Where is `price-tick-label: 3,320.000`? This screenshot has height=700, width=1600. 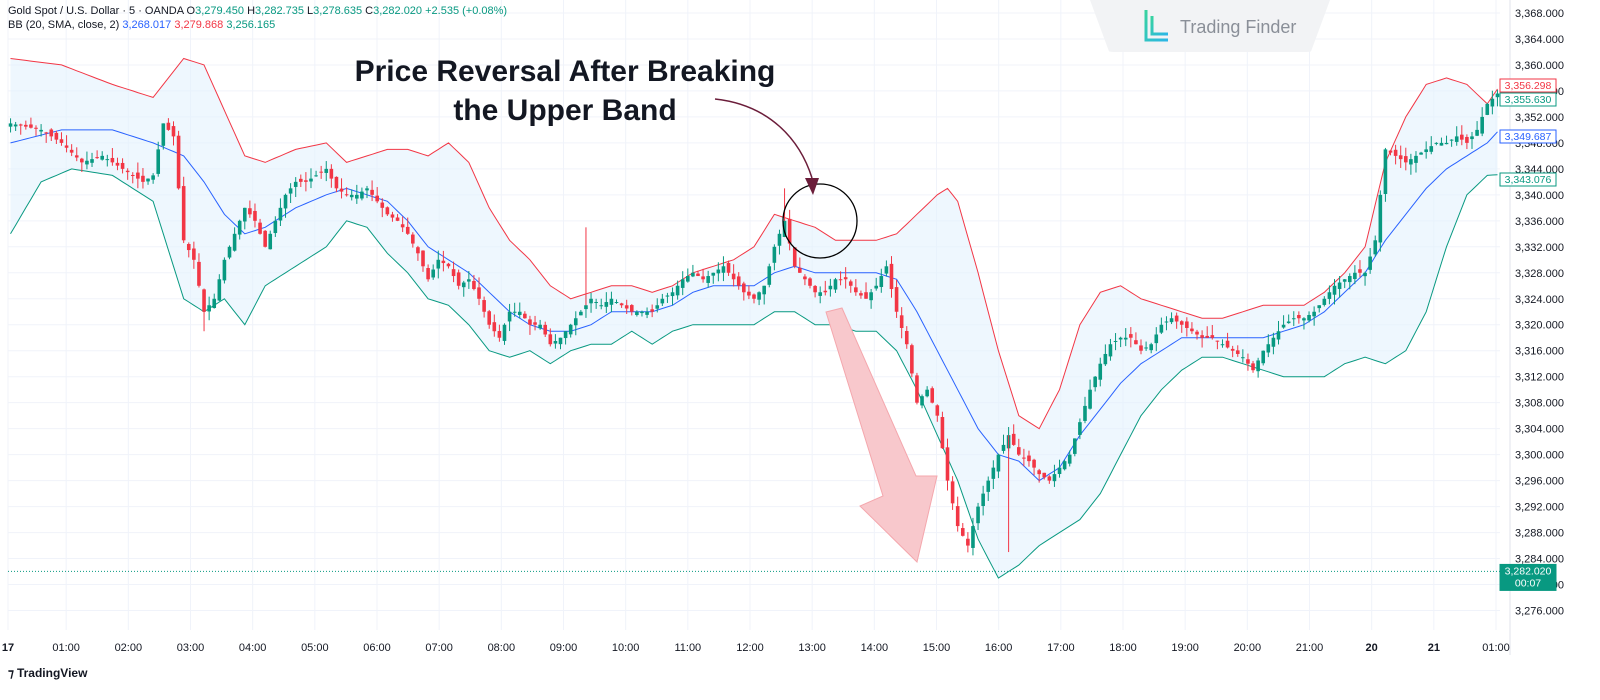
price-tick-label: 3,320.000 is located at coordinates (1539, 326).